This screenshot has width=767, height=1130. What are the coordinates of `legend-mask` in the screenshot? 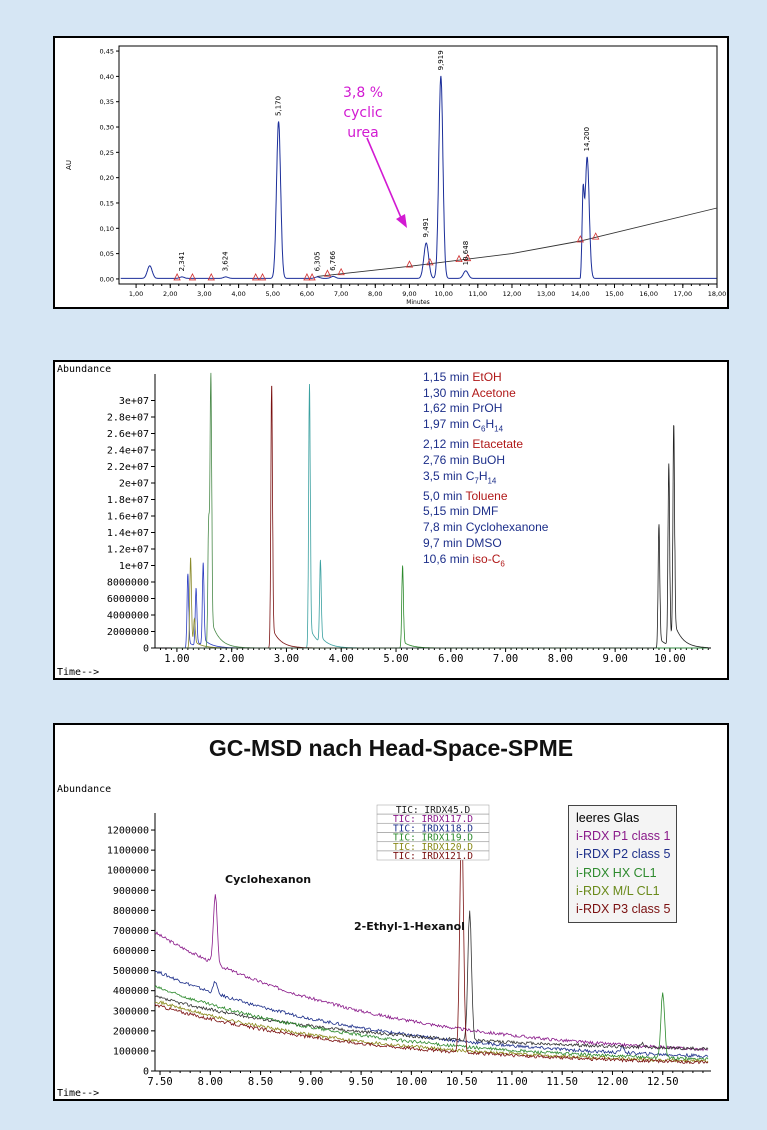 It's located at (386, 446).